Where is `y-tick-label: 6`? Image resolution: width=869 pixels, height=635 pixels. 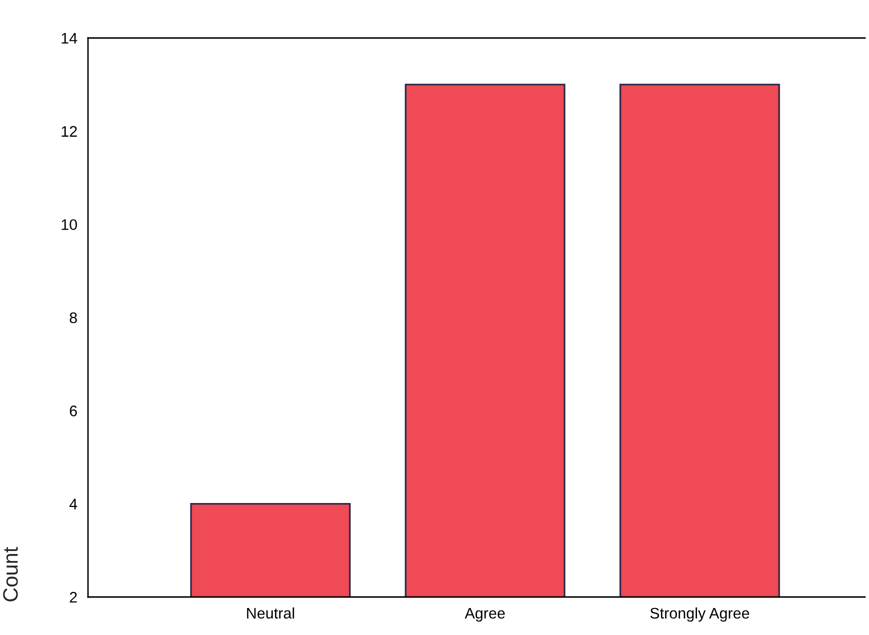 y-tick-label: 6 is located at coordinates (73, 411).